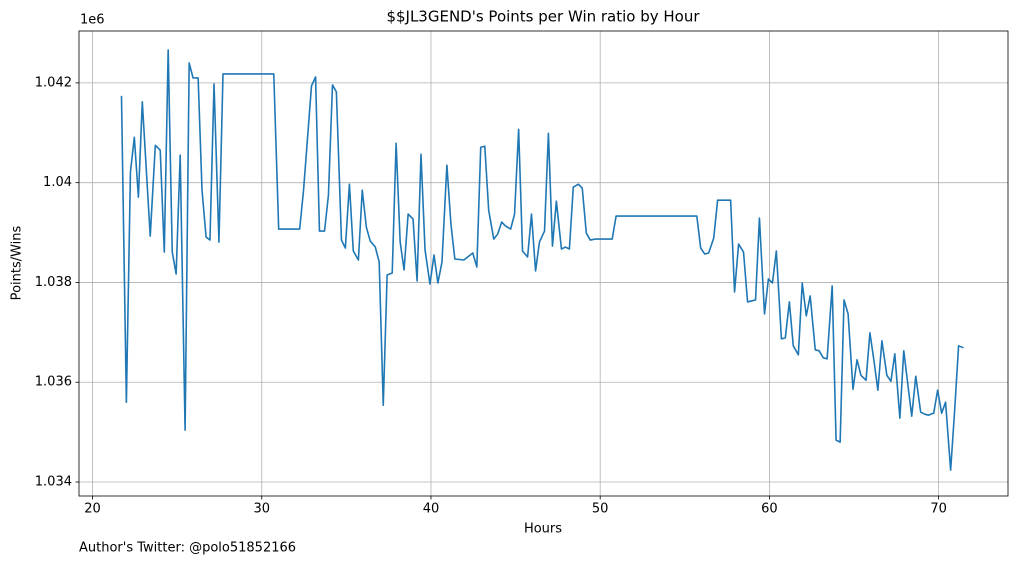  What do you see at coordinates (57, 182) in the screenshot?
I see `y-tick-label: 1.04` at bounding box center [57, 182].